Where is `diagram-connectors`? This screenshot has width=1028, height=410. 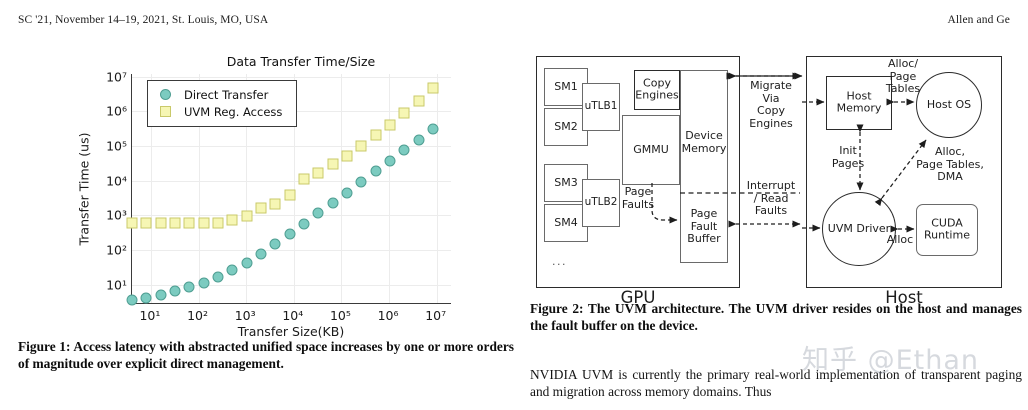
diagram-connectors is located at coordinates (789, 152).